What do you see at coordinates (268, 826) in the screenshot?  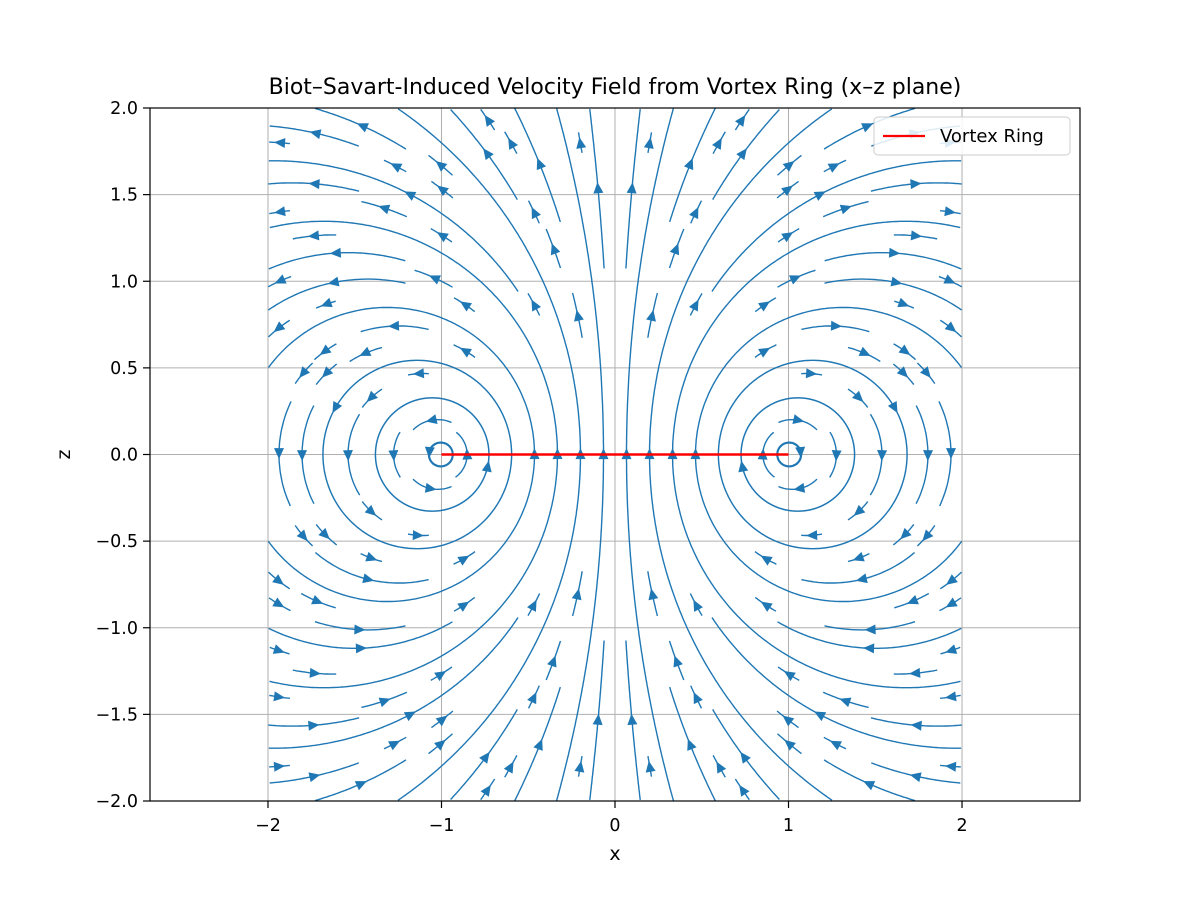 I see `x-tick-label: −2` at bounding box center [268, 826].